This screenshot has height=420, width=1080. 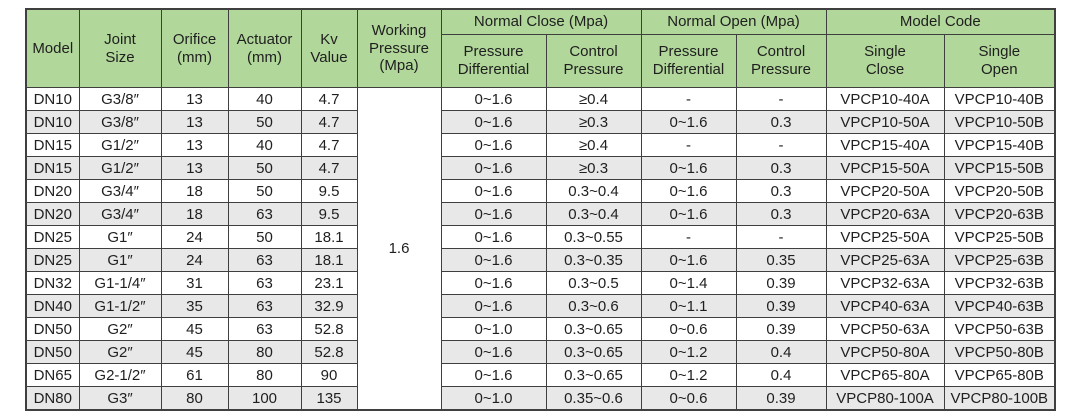 What do you see at coordinates (194, 375) in the screenshot?
I see `cell-orifice: 61` at bounding box center [194, 375].